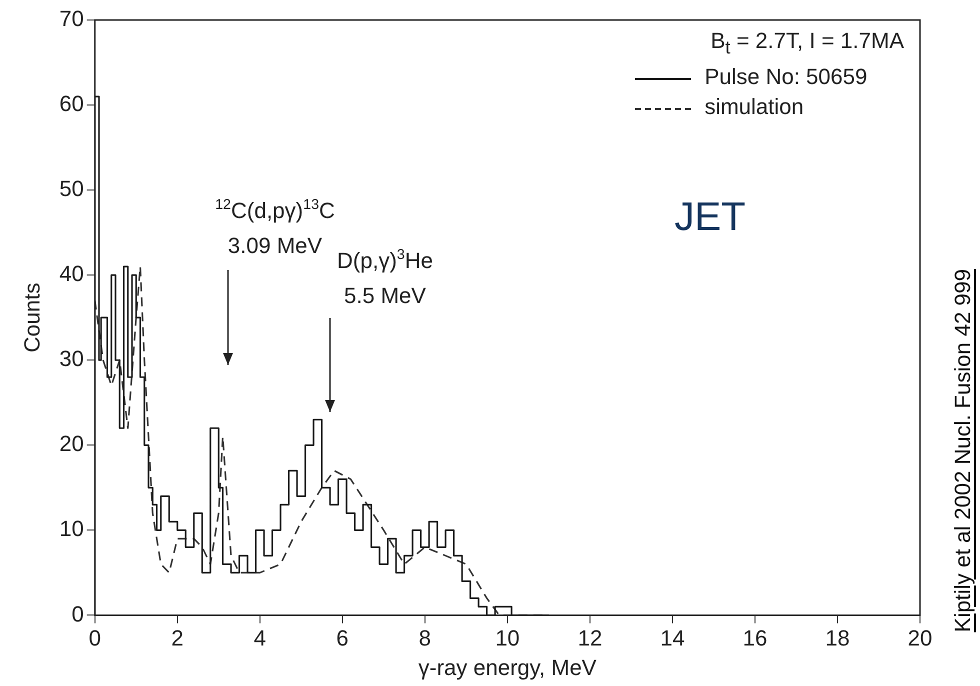 Image resolution: width=980 pixels, height=686 pixels. I want to click on x-tick-label: 0, so click(94, 637).